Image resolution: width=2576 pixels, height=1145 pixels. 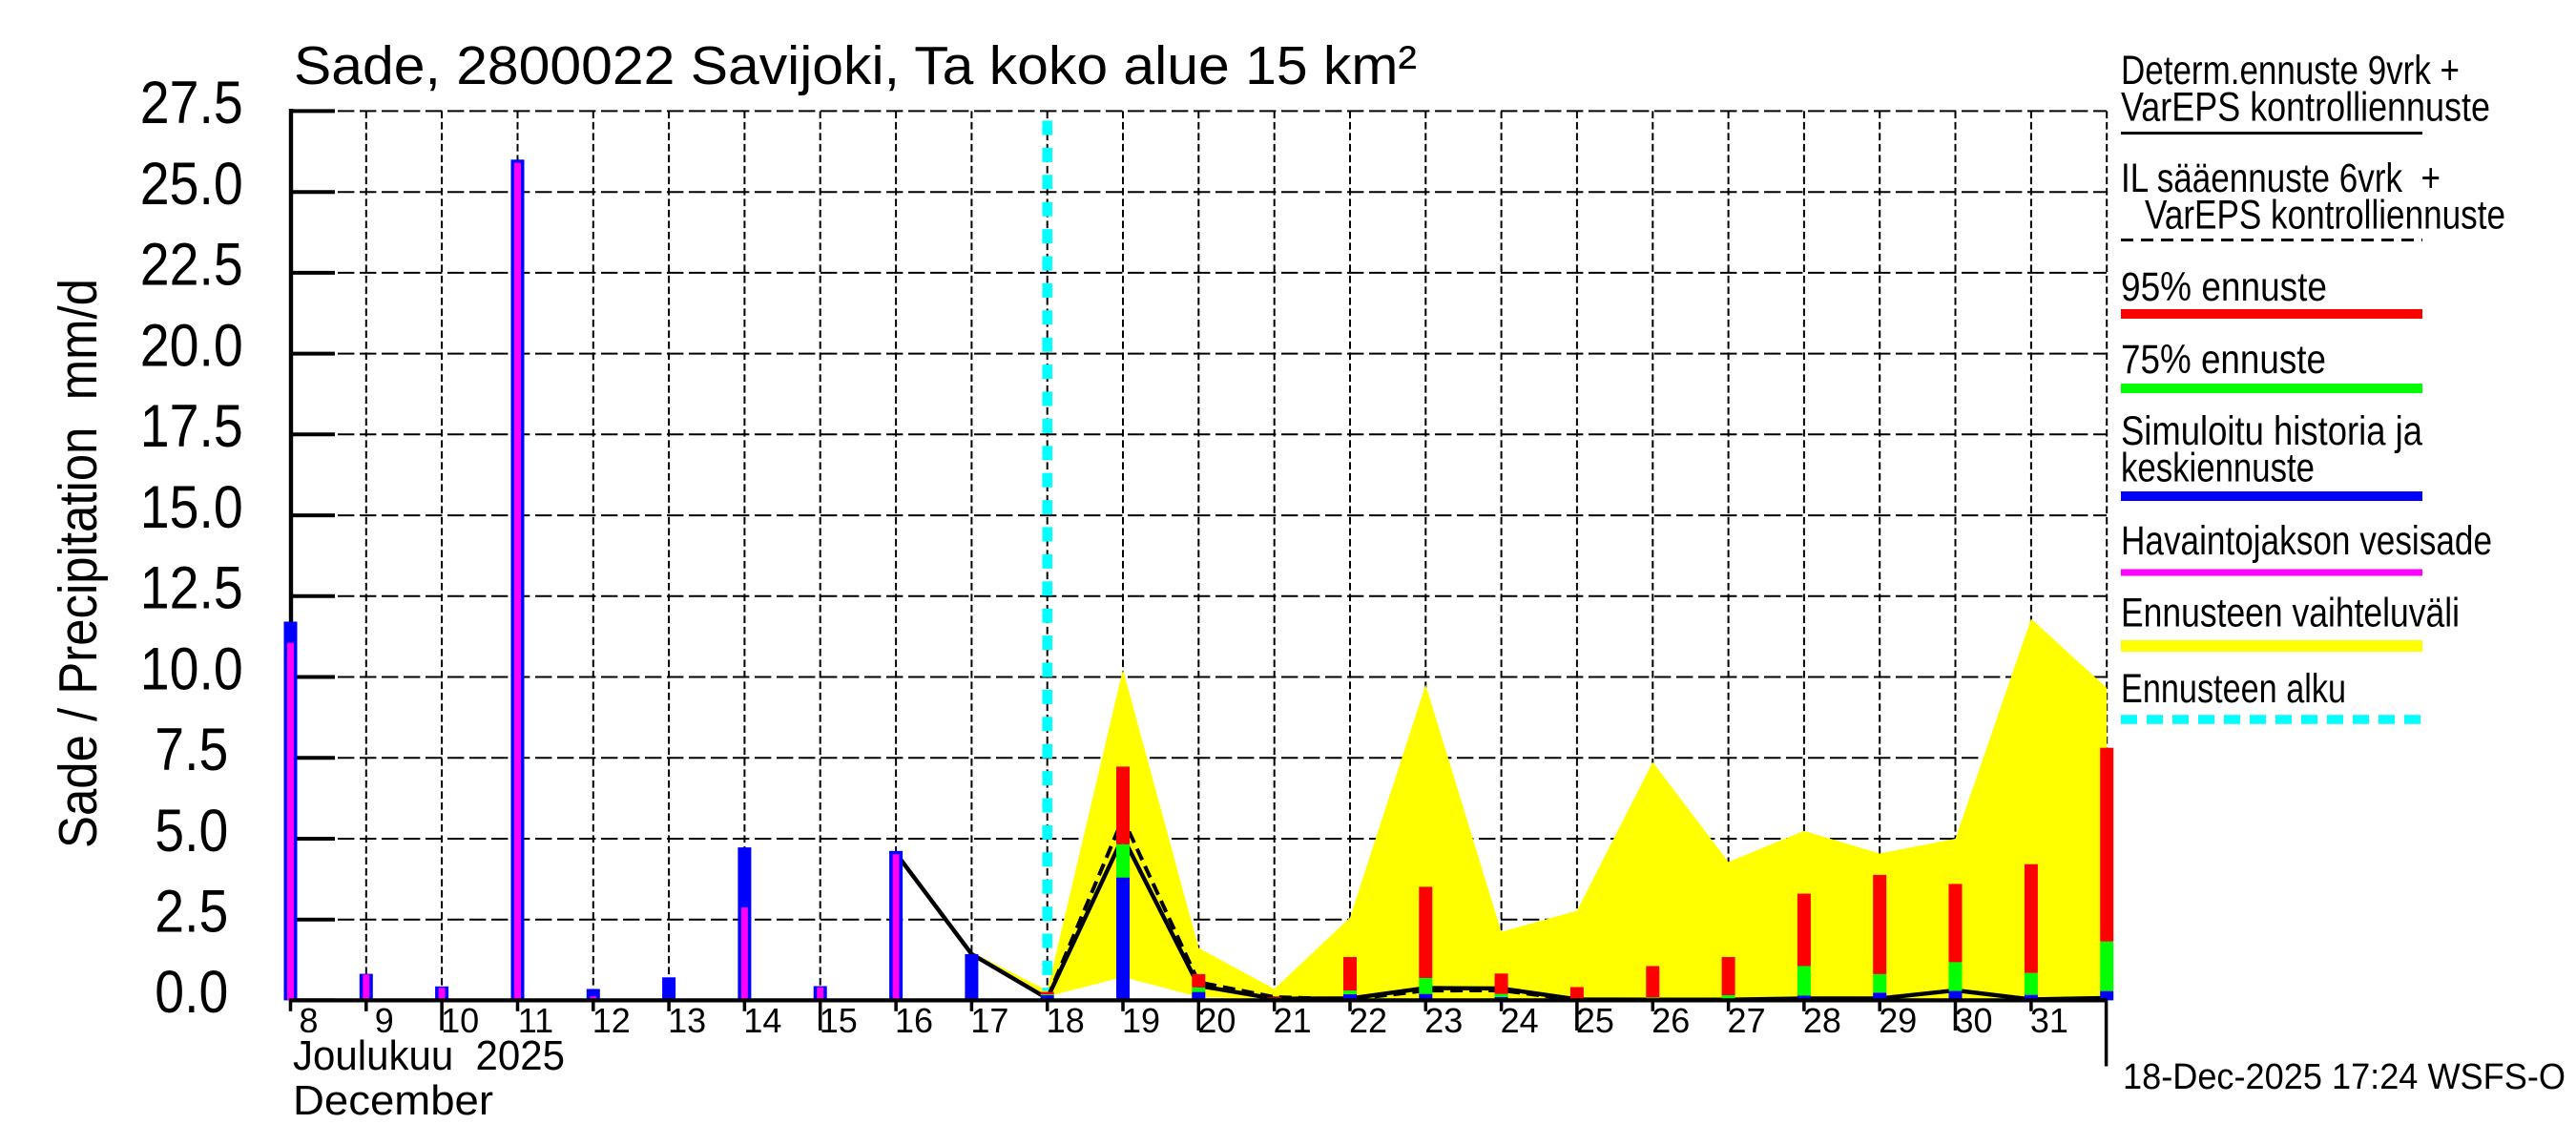 I want to click on svg-text: 12, so click(x=611, y=1021).